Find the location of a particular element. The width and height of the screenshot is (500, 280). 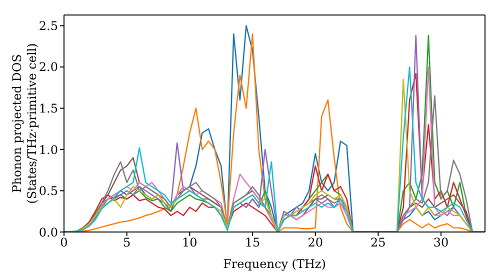

x-tick-label: 25 is located at coordinates (378, 243).